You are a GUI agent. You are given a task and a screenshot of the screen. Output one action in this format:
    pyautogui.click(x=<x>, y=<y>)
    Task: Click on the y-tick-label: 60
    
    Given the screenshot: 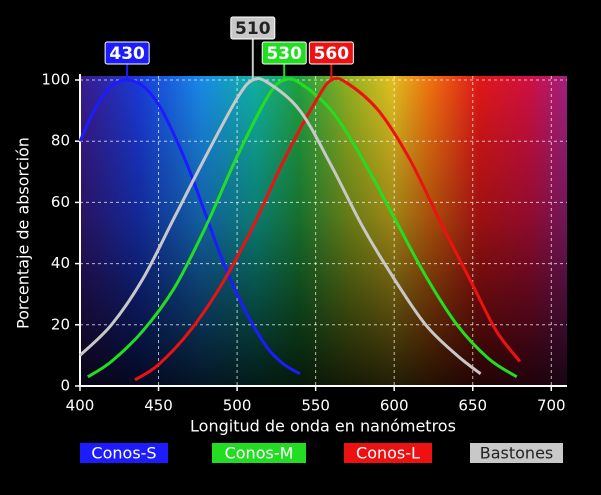 What is the action you would take?
    pyautogui.click(x=60, y=202)
    